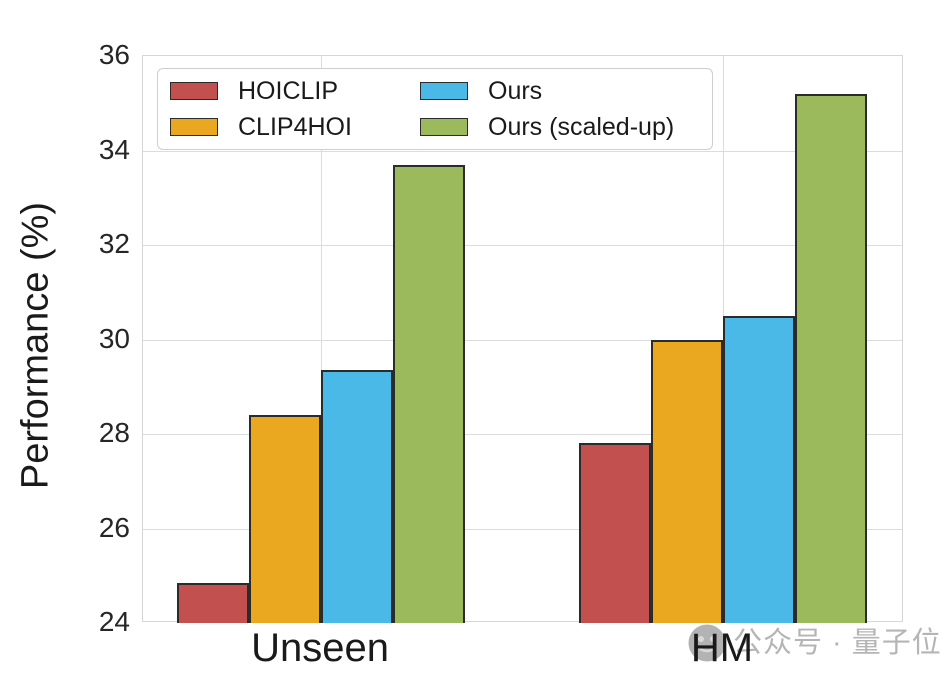 The width and height of the screenshot is (948, 680). What do you see at coordinates (837, 643) in the screenshot?
I see `watermark-text: 公众号 · 量子位` at bounding box center [837, 643].